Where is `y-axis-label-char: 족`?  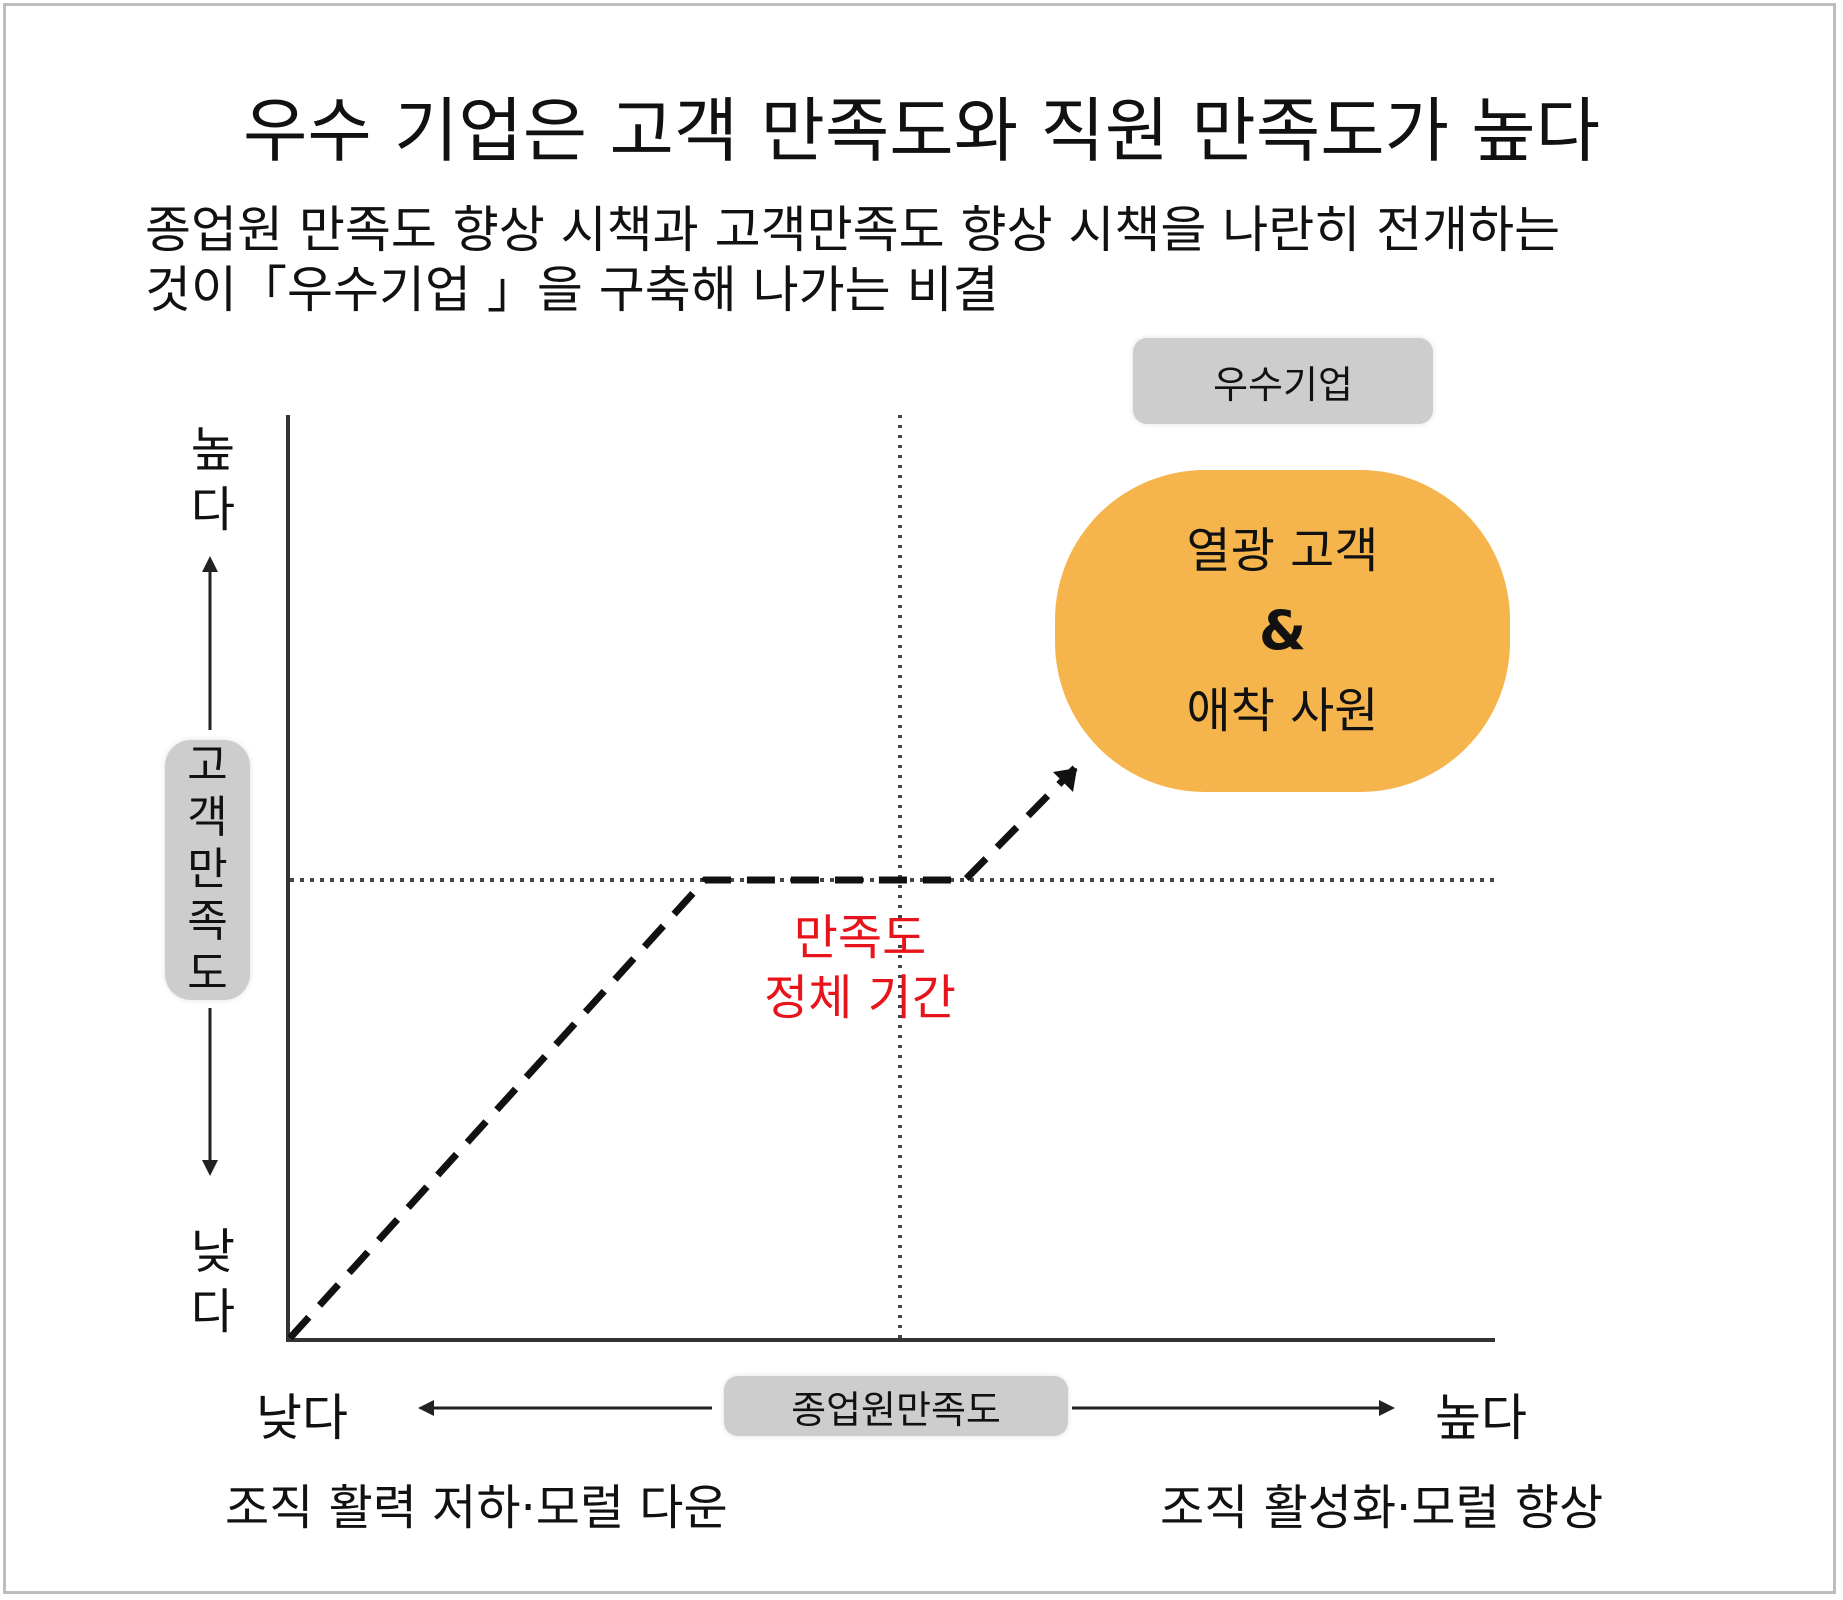 y-axis-label-char: 족 is located at coordinates (207, 921).